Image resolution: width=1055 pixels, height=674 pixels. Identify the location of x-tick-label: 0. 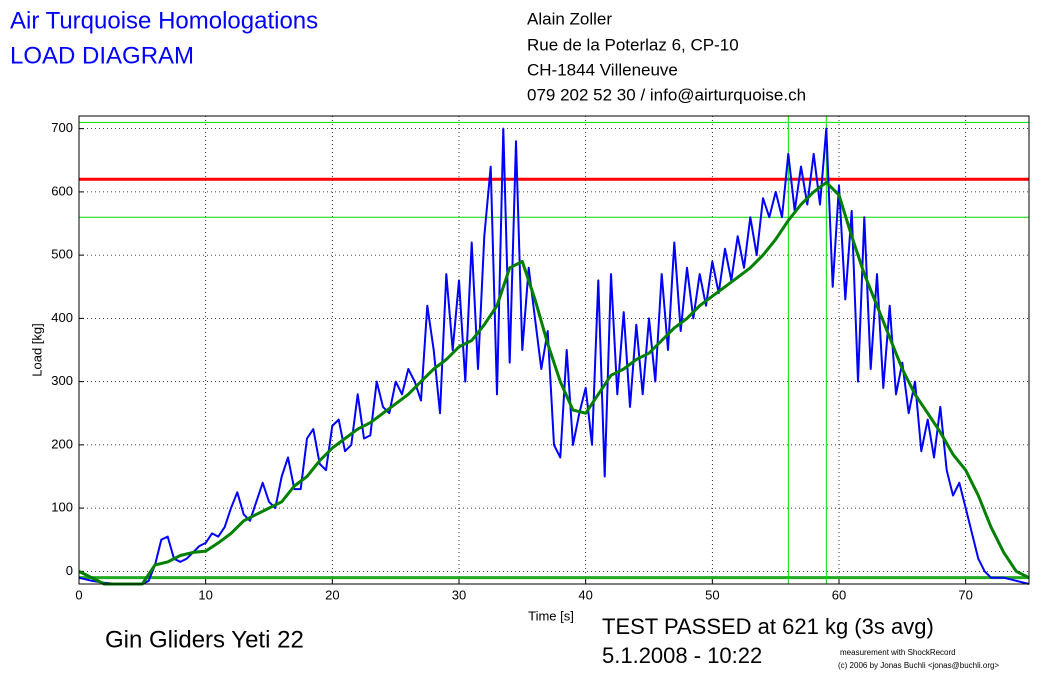
(78, 594).